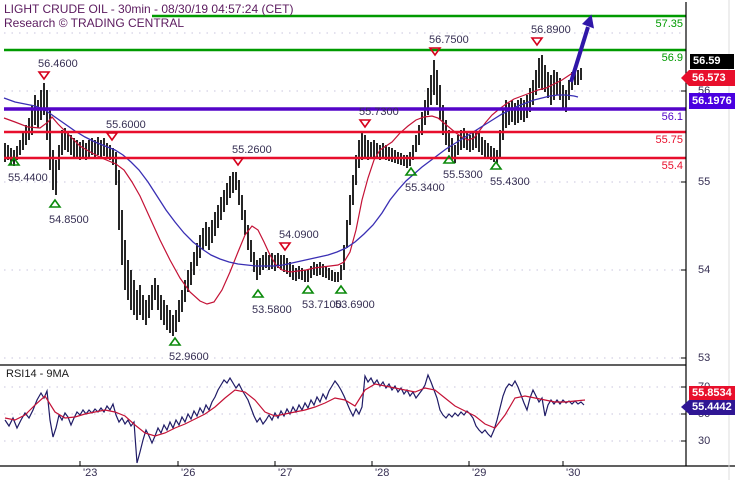 This screenshot has height=480, width=735. What do you see at coordinates (588, 21) in the screenshot?
I see `trend-arrow-head-icon` at bounding box center [588, 21].